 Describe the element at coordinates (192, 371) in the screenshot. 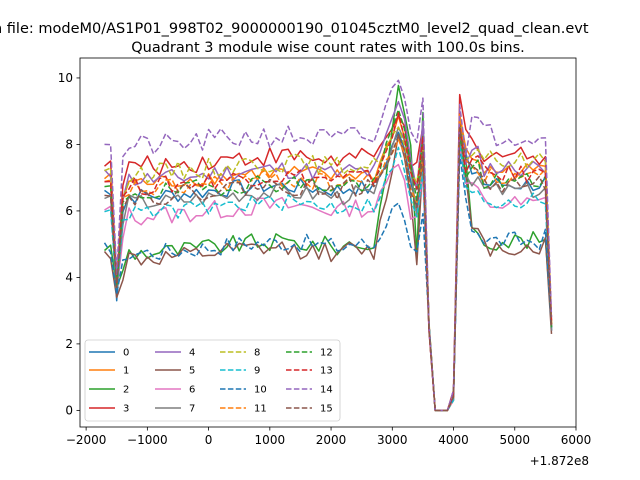

I see `legend-label-5: 5` at that location.